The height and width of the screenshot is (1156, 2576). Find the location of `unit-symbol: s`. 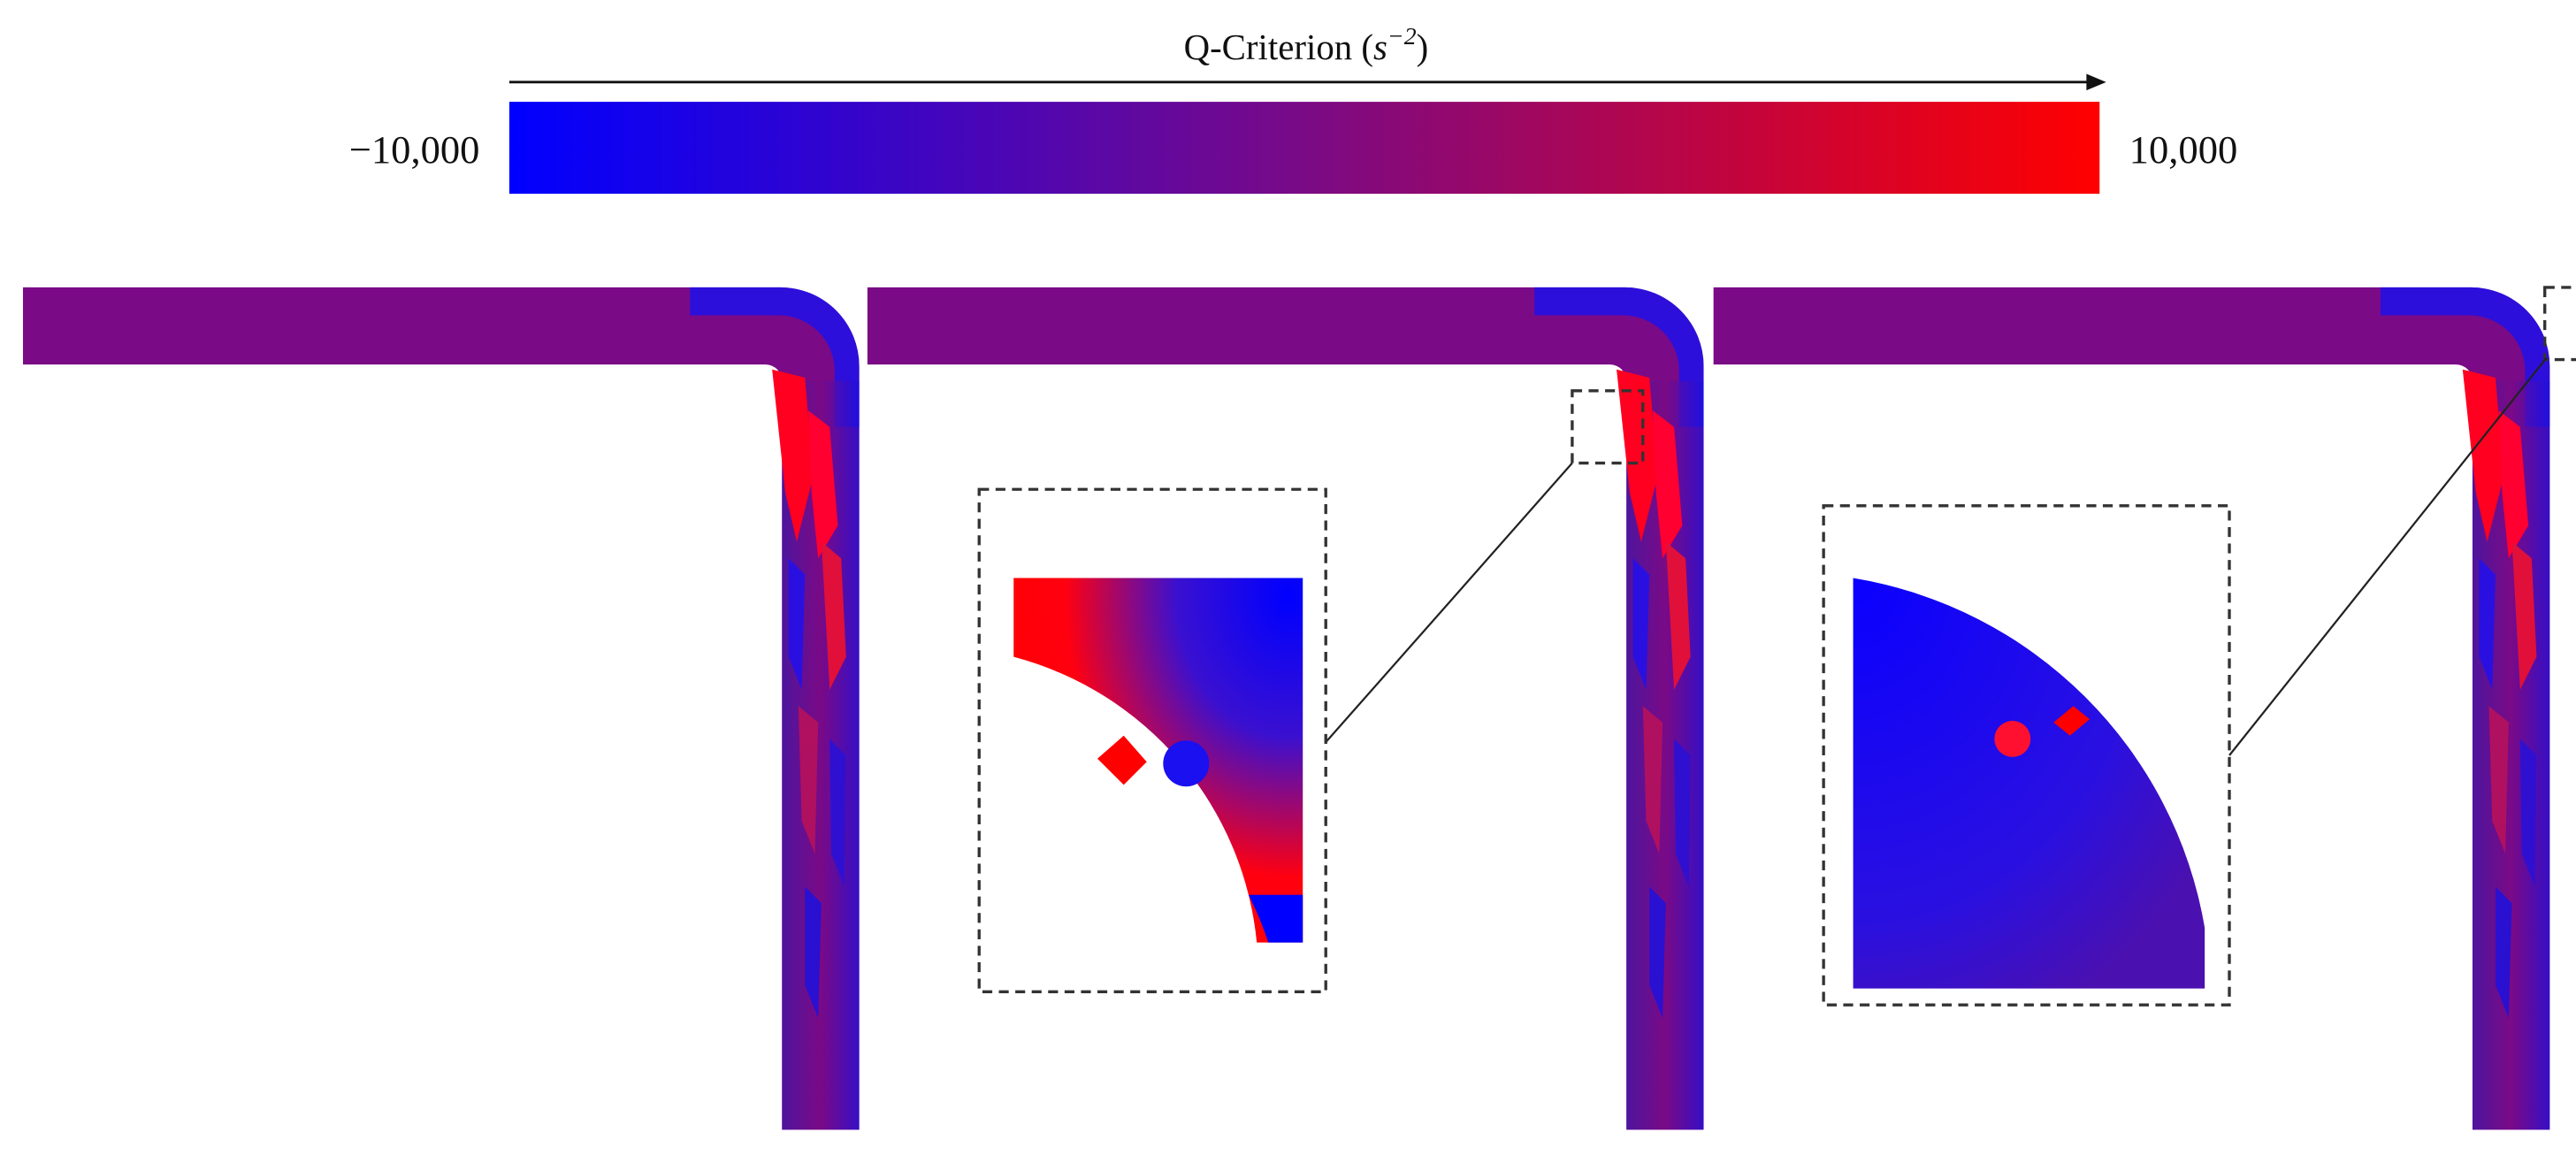

unit-symbol: s is located at coordinates (1380, 47).